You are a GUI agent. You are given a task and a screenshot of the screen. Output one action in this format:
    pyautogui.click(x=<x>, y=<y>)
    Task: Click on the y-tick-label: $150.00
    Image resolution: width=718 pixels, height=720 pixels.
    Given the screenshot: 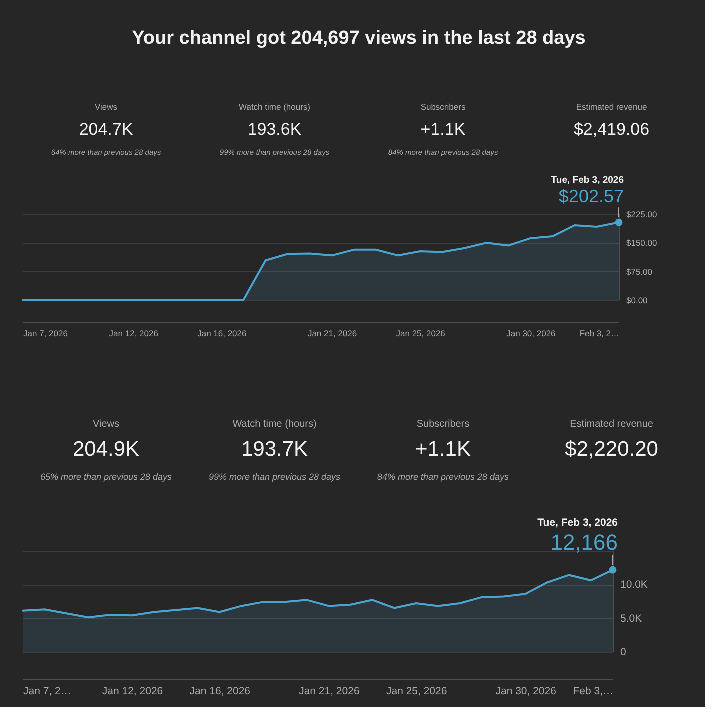 What is the action you would take?
    pyautogui.click(x=642, y=243)
    